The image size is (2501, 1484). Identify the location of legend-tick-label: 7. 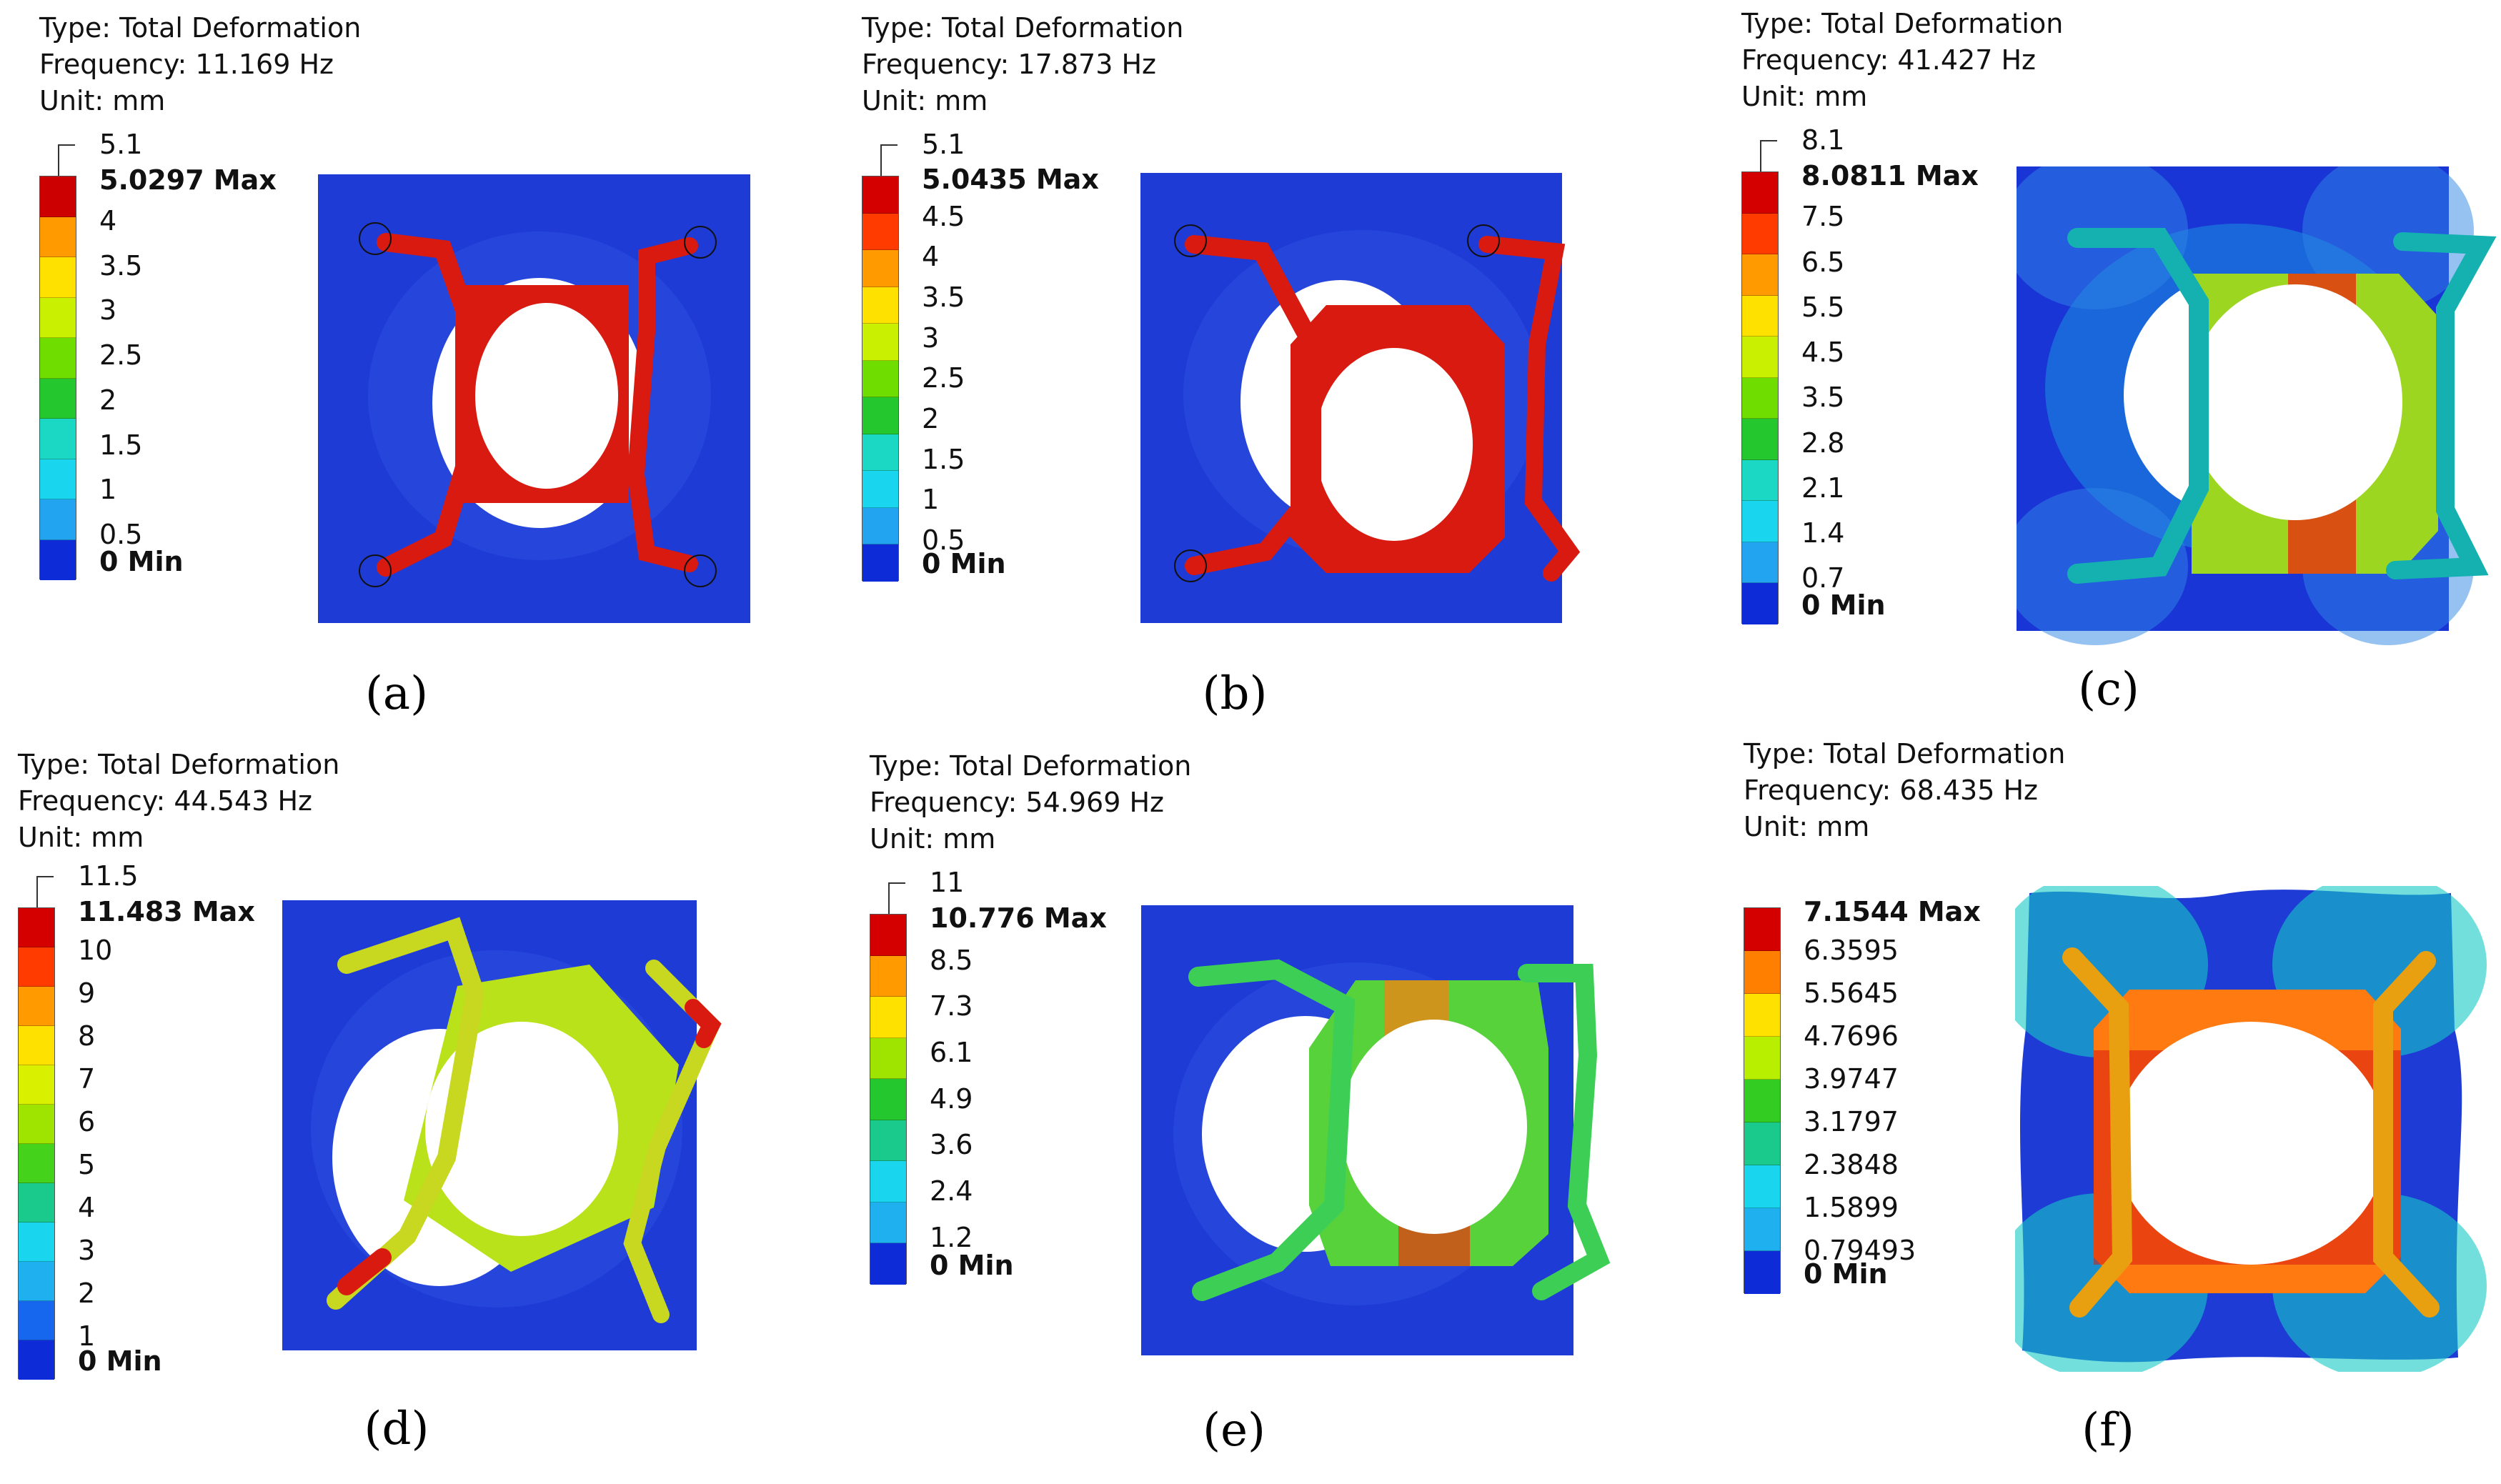
(87, 1079).